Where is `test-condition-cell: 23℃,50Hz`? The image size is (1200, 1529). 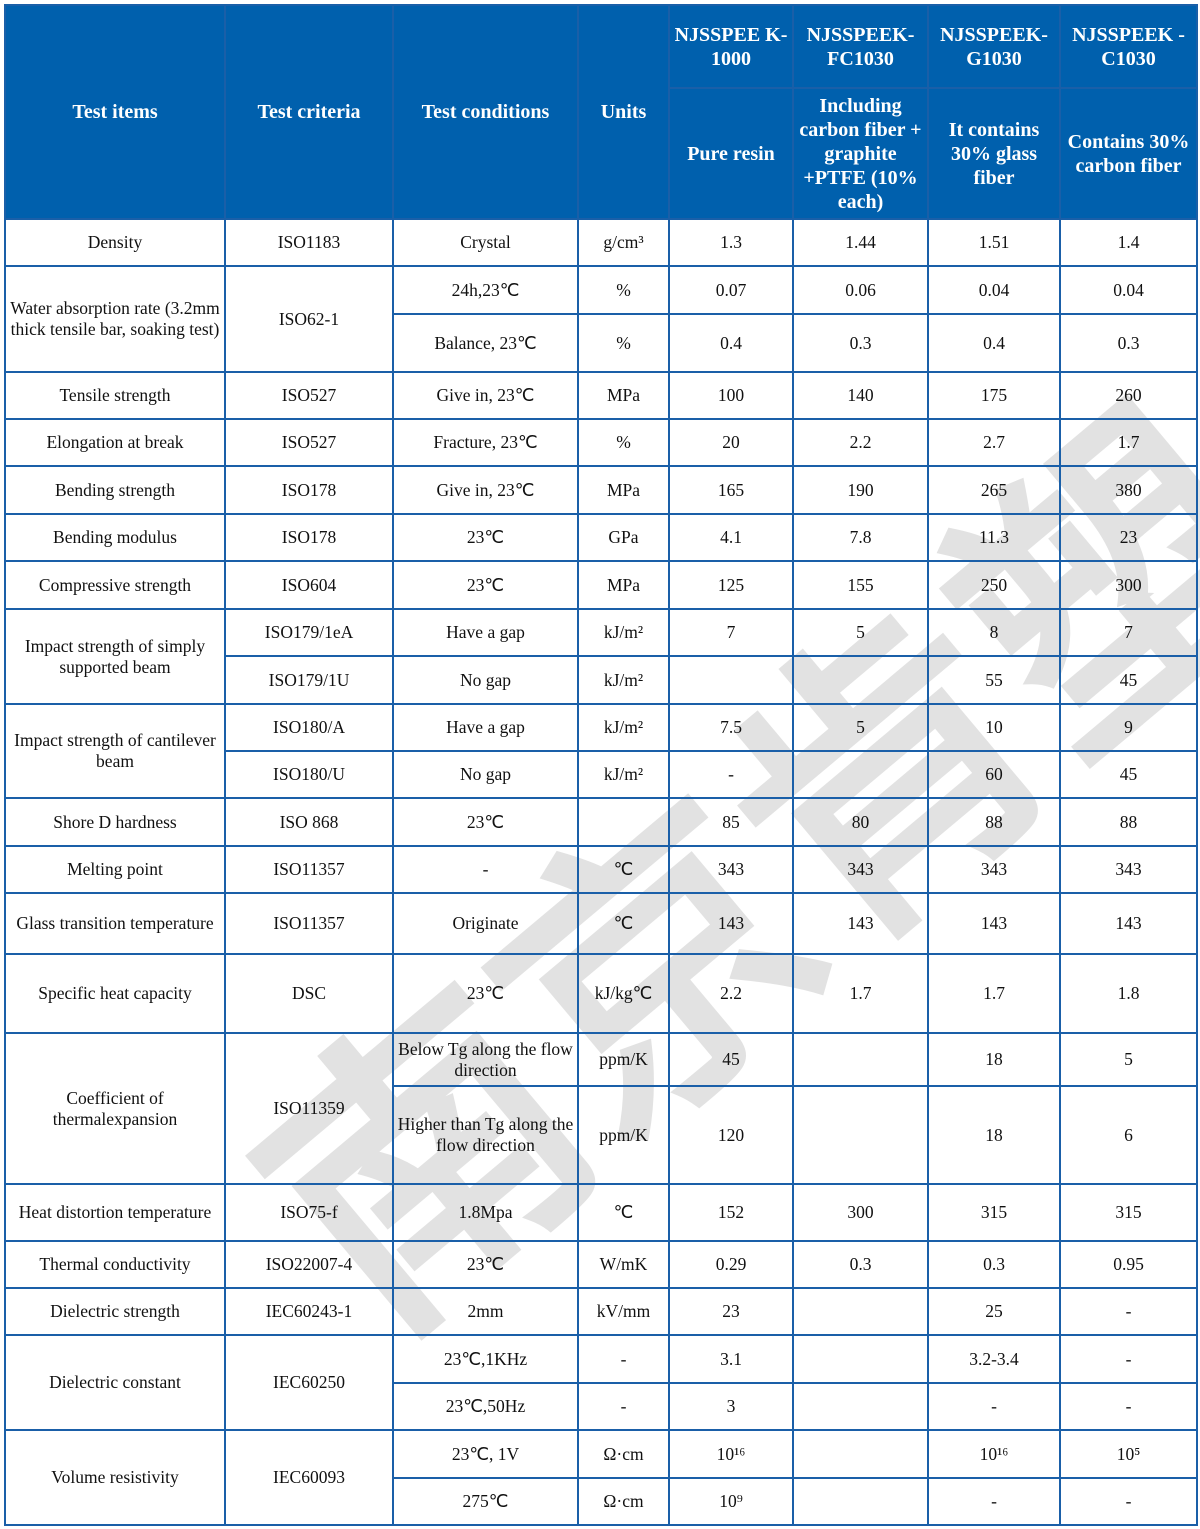
test-condition-cell: 23℃,50Hz is located at coordinates (485, 1406).